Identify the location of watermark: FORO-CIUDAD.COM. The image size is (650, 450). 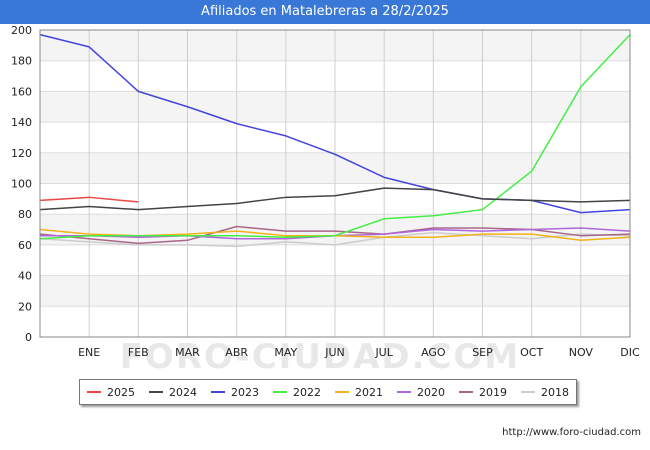
(320, 357).